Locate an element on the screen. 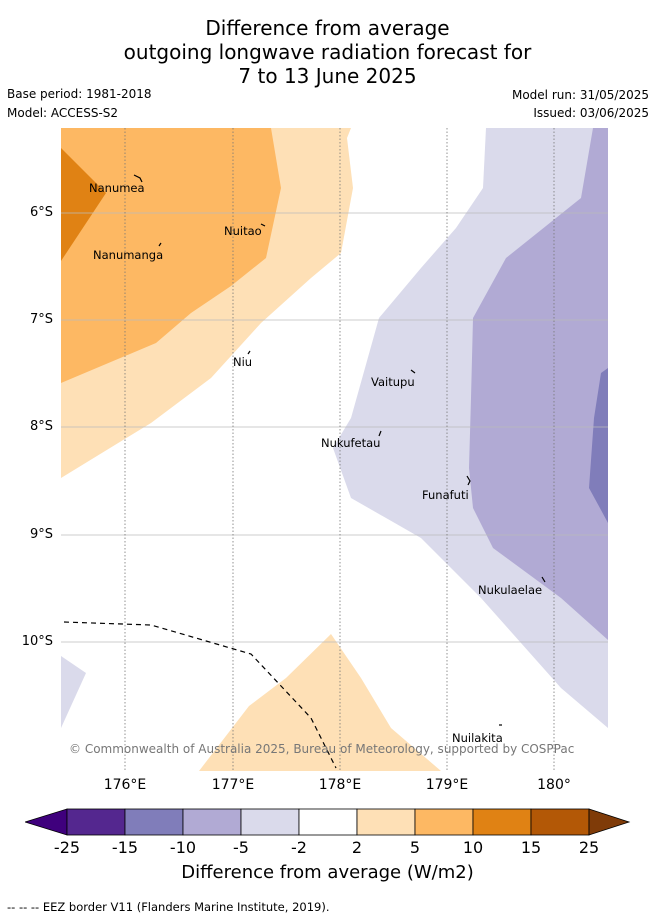 Image resolution: width=655 pixels, height=919 pixels. colorbar is located at coordinates (328, 822).